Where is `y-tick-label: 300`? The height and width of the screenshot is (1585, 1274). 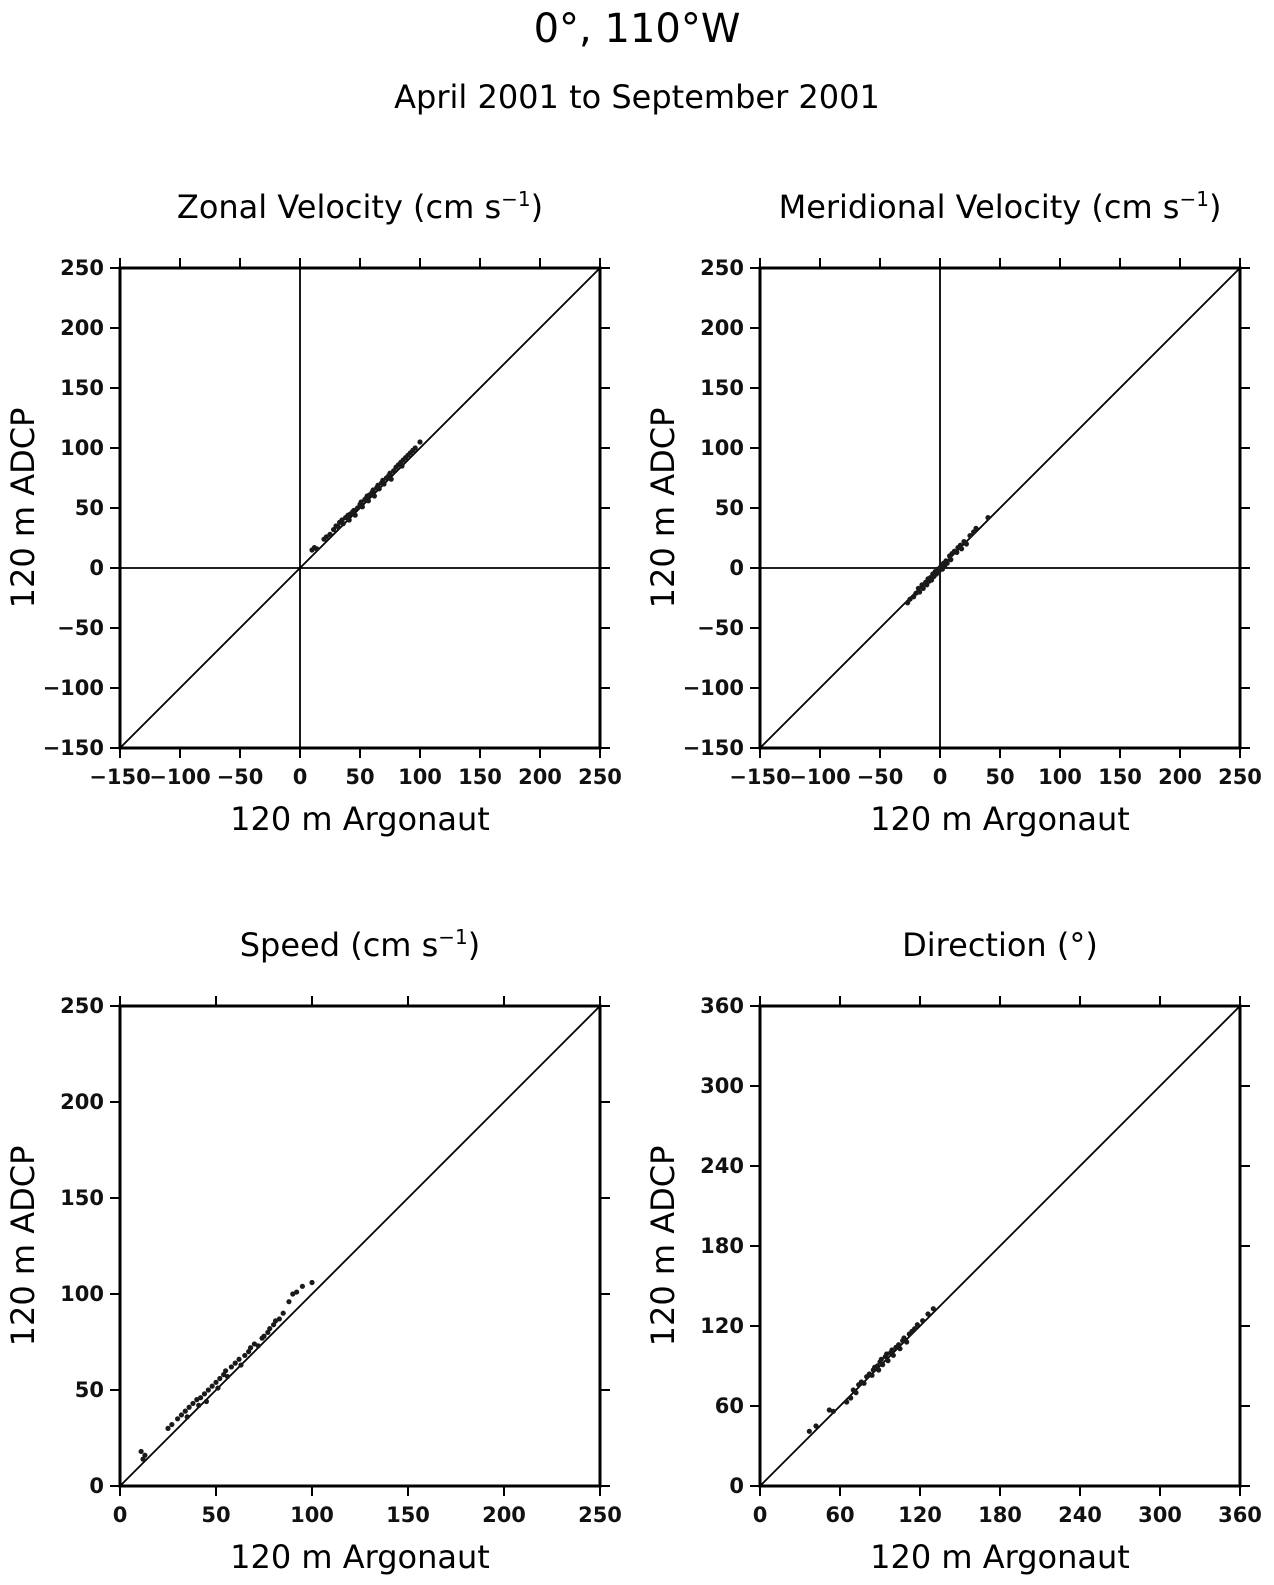 y-tick-label: 300 is located at coordinates (722, 1086).